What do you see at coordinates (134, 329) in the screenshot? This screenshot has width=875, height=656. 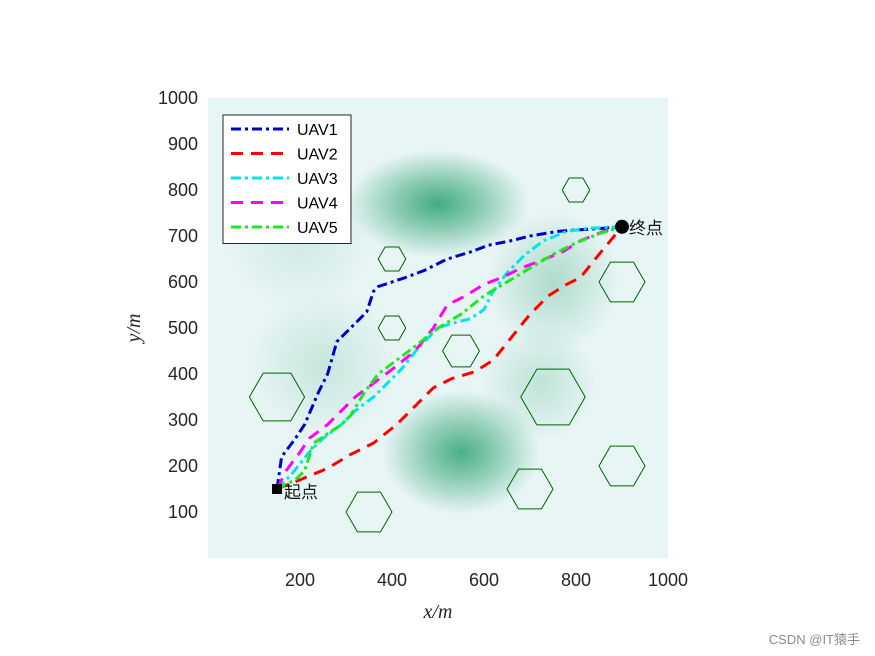 I see `y-axis-label: y/m` at bounding box center [134, 329].